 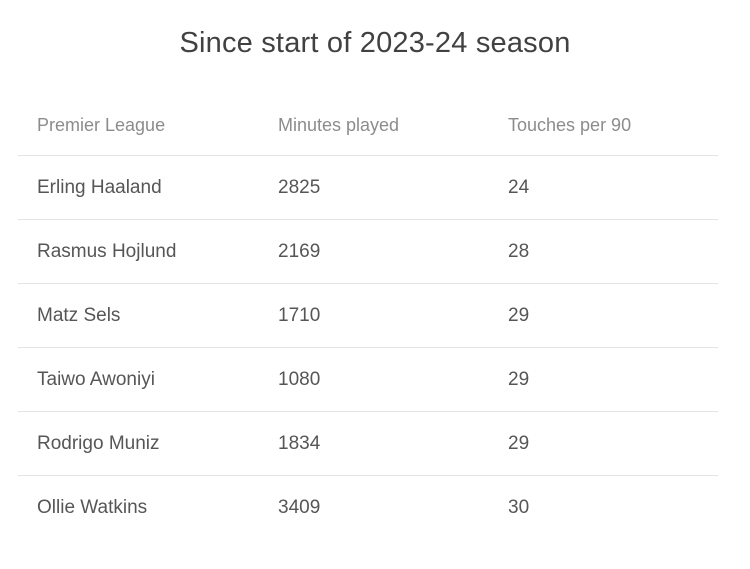 I want to click on player-name: Erling Haaland, so click(x=99, y=187).